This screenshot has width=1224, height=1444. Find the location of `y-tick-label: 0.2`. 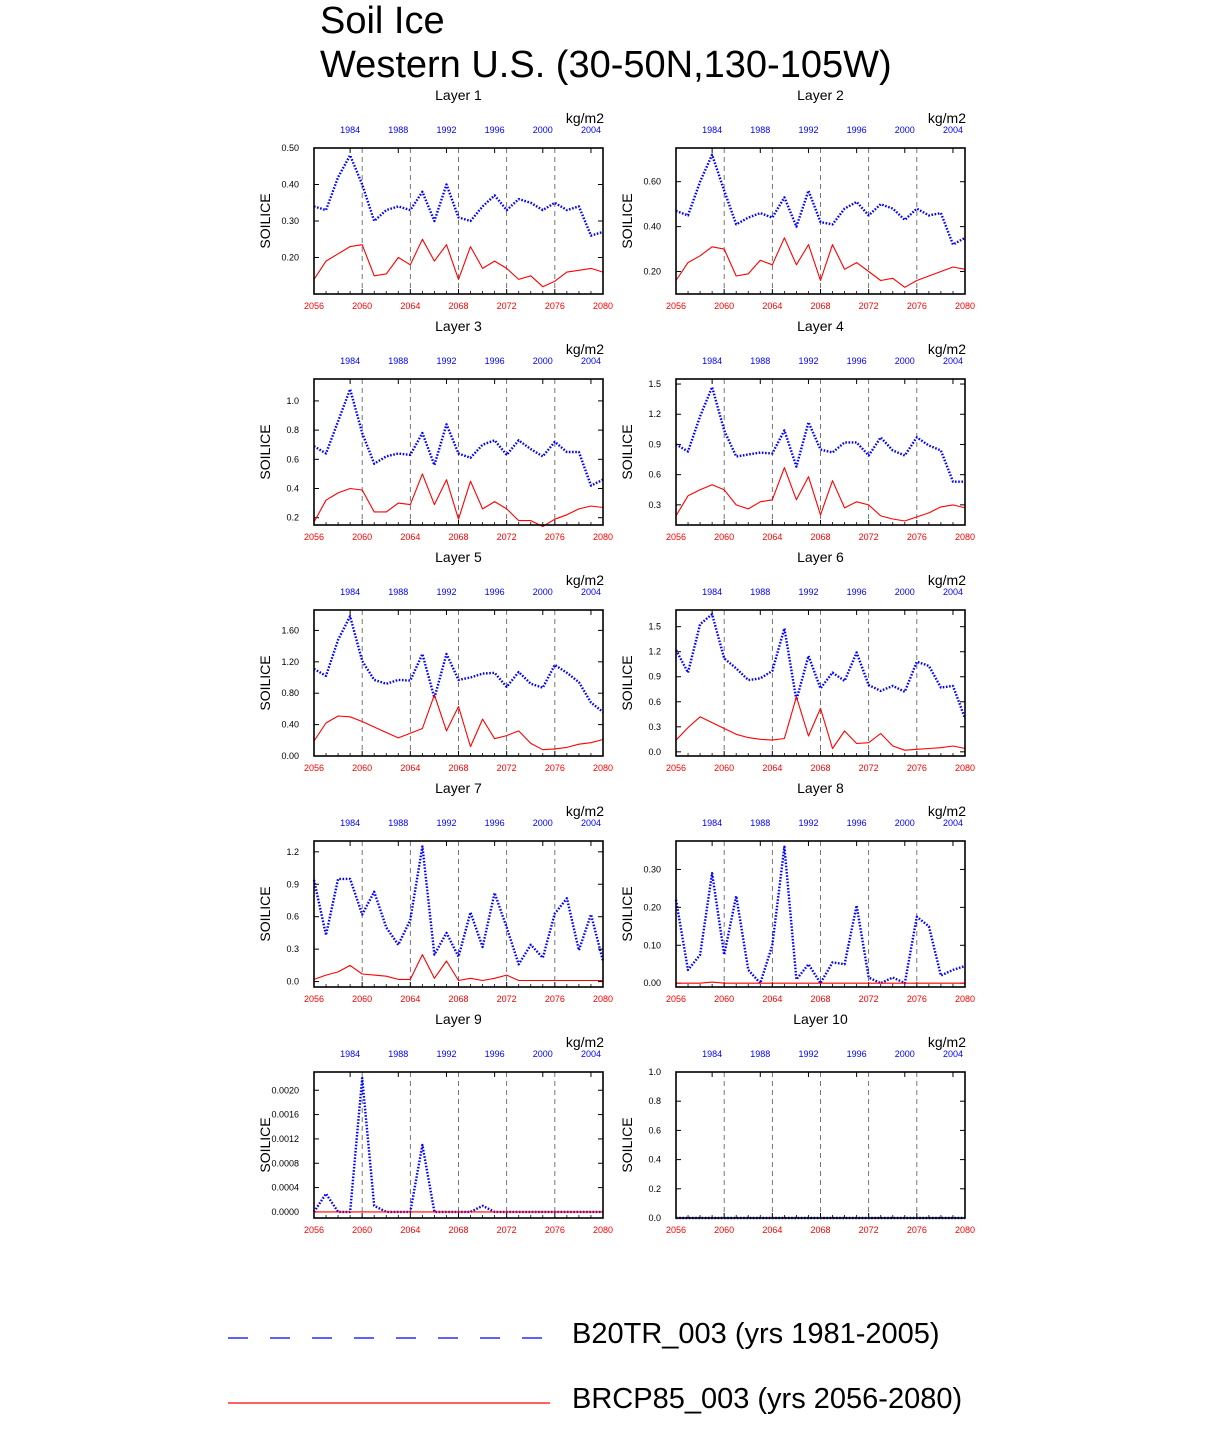

y-tick-label: 0.2 is located at coordinates (292, 518).